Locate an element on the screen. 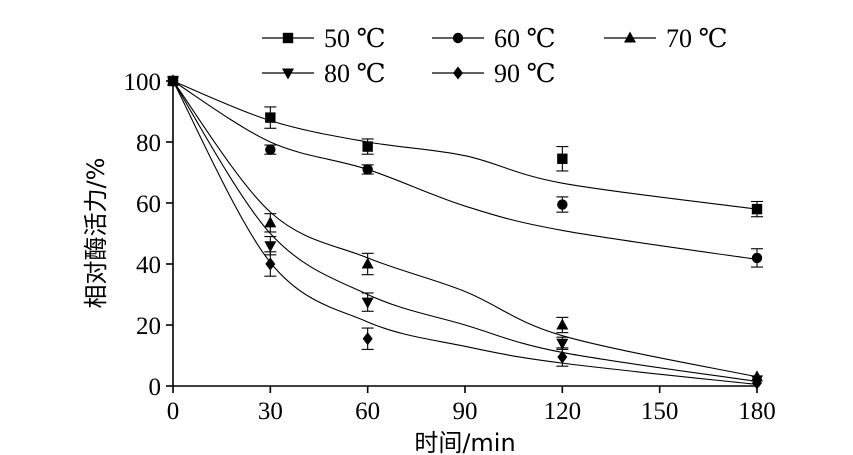 This screenshot has height=455, width=853. legend-label: 60 ℃ is located at coordinates (525, 38).